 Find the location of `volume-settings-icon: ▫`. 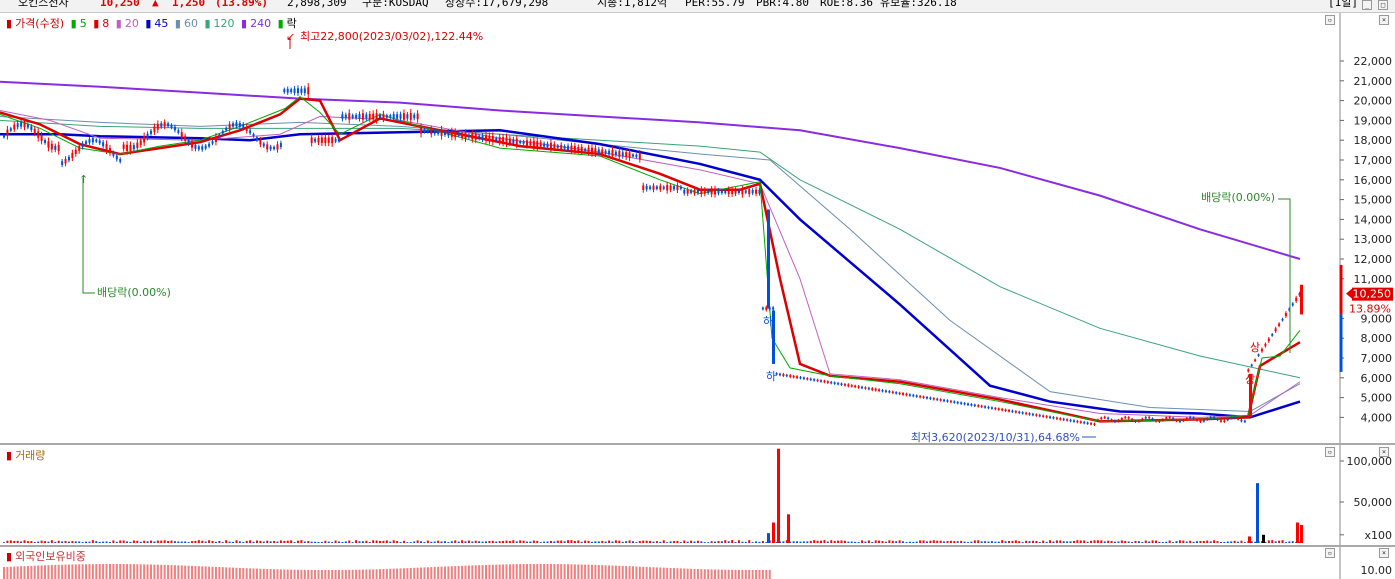

volume-settings-icon: ▫ is located at coordinates (1330, 452).